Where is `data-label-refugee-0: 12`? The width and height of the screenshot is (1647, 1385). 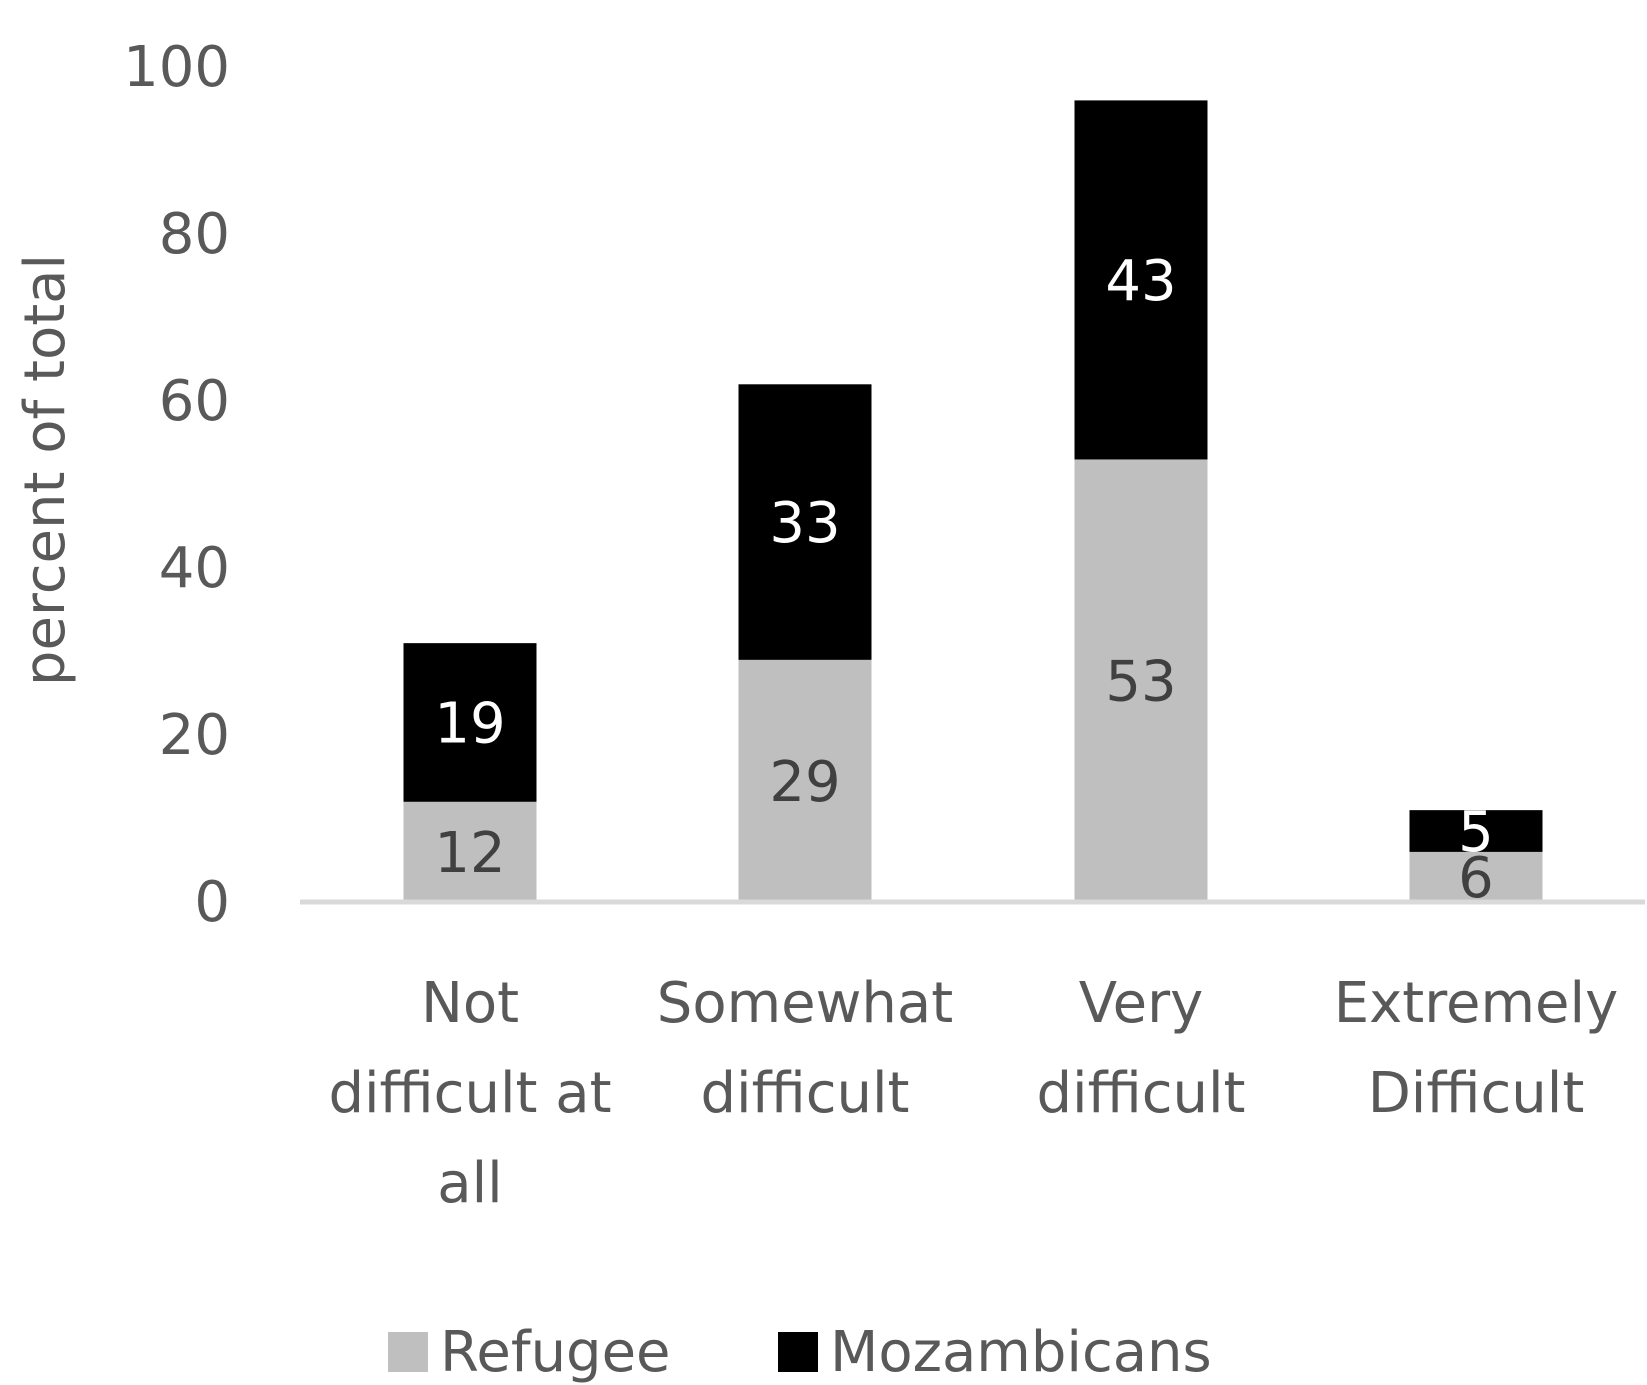 data-label-refugee-0: 12 is located at coordinates (469, 853).